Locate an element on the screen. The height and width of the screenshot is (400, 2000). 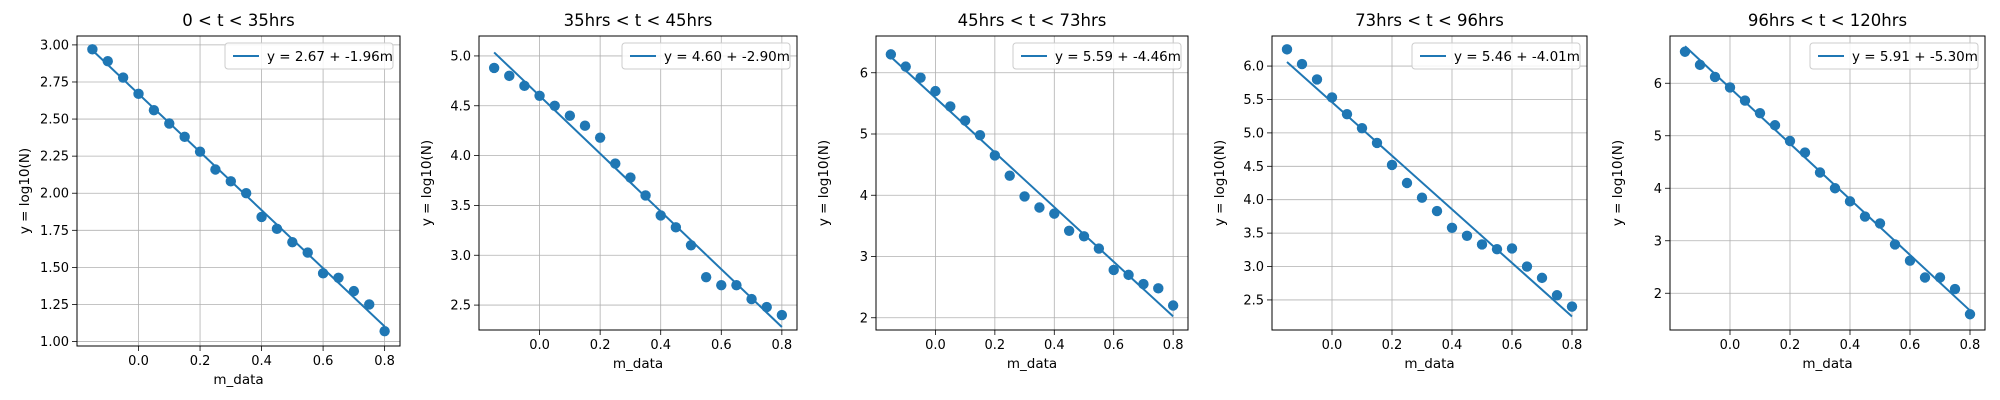
legend-label: y = 5.59 + -4.46m is located at coordinates (1118, 57).